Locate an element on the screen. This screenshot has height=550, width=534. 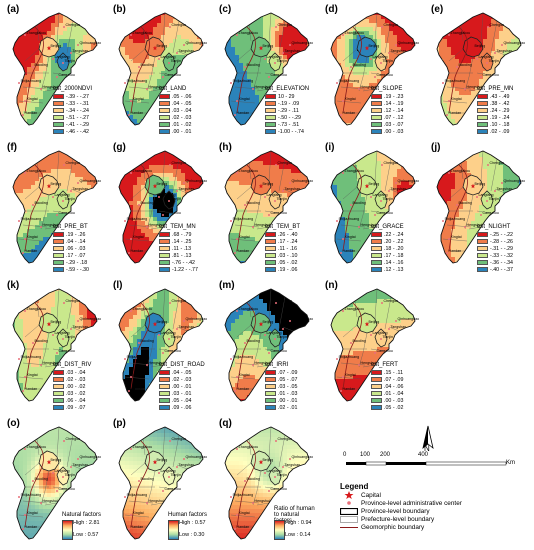
class-range-label: .04 - .05 is located at coordinates (182, 372).